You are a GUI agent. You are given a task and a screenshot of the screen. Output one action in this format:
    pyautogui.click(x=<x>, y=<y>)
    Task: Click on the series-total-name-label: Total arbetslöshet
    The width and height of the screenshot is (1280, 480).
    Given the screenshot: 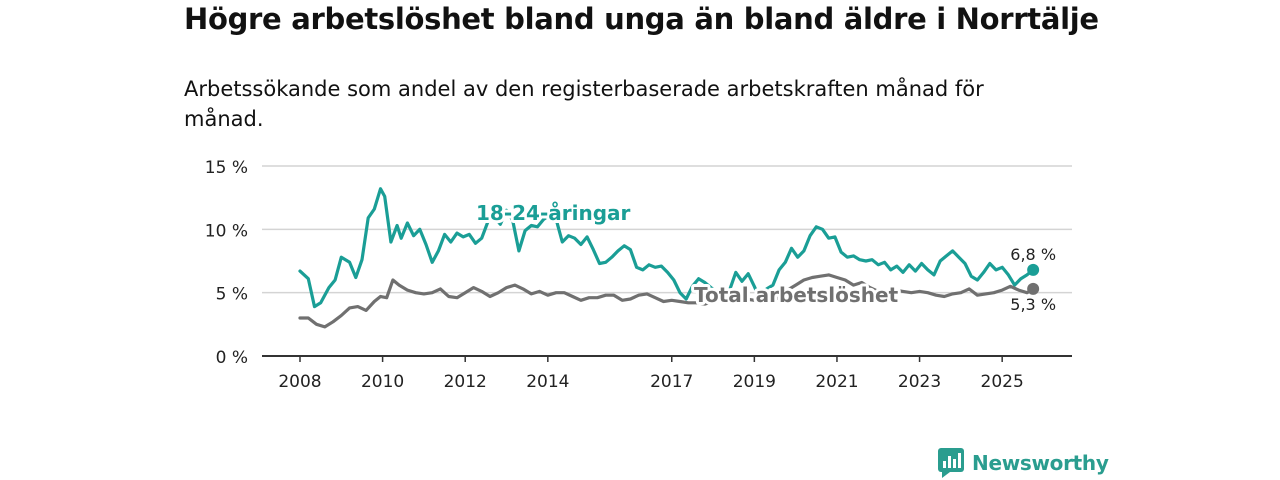 What is the action you would take?
    pyautogui.click(x=796, y=295)
    